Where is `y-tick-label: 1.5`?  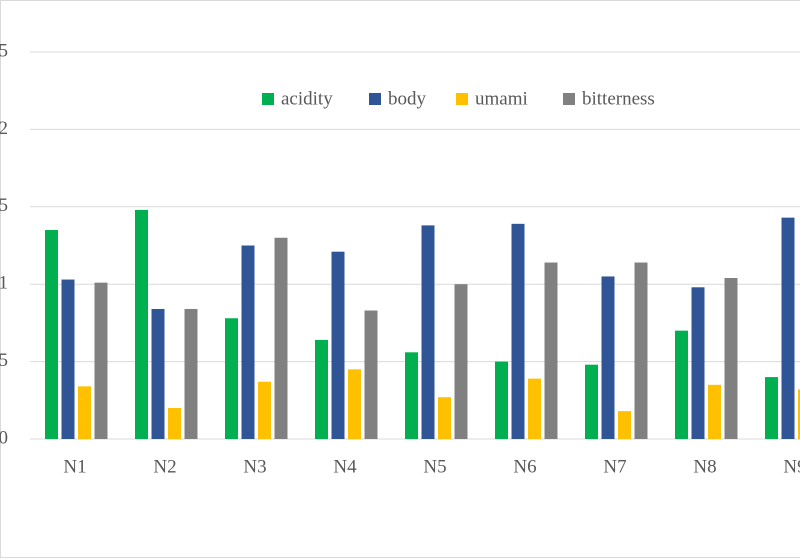 y-tick-label: 1.5 is located at coordinates (4, 205).